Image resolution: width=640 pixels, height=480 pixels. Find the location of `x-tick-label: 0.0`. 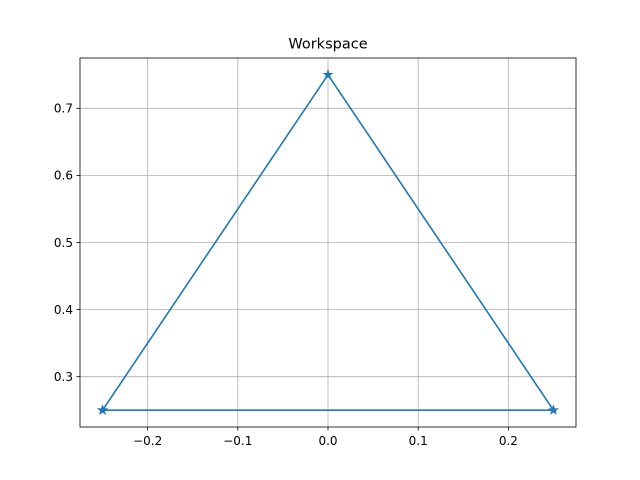

x-tick-label: 0.0 is located at coordinates (327, 441).